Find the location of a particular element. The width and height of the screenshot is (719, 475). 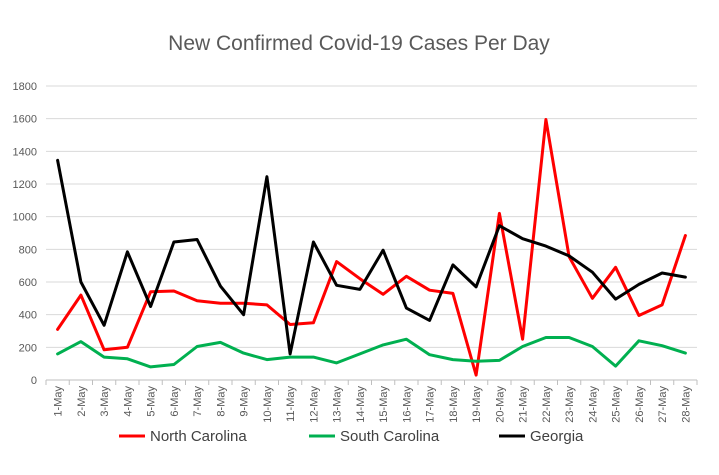

legend-entry: South Carolina is located at coordinates (374, 436).